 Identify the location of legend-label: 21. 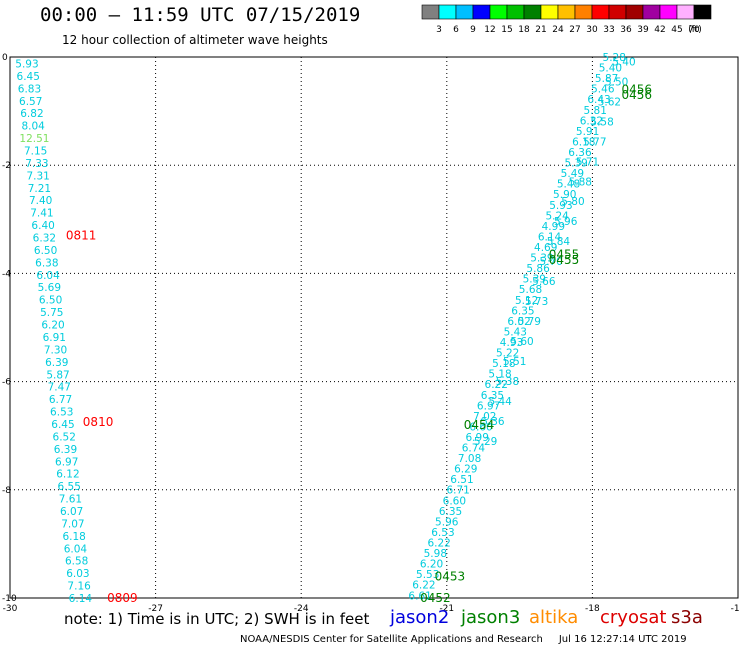
(540, 30).